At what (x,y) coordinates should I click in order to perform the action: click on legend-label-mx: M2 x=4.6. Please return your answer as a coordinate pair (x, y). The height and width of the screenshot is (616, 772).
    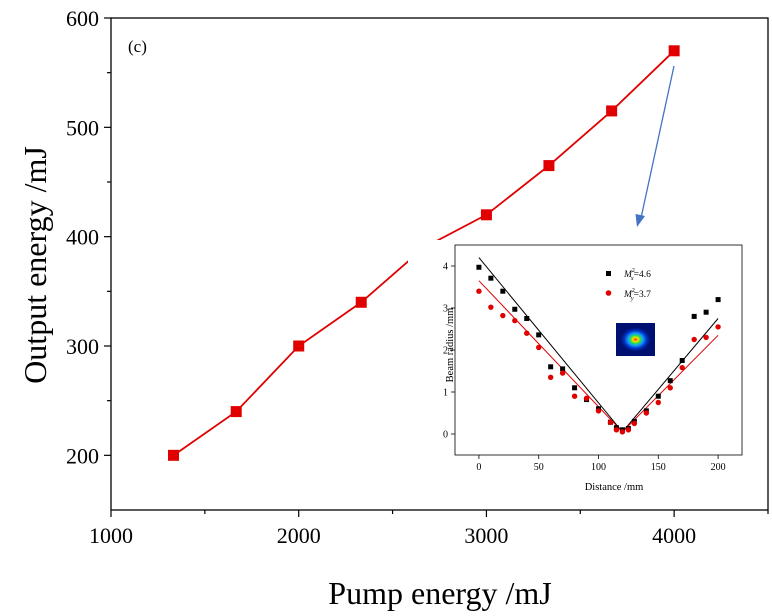
    Looking at the image, I should click on (637, 275).